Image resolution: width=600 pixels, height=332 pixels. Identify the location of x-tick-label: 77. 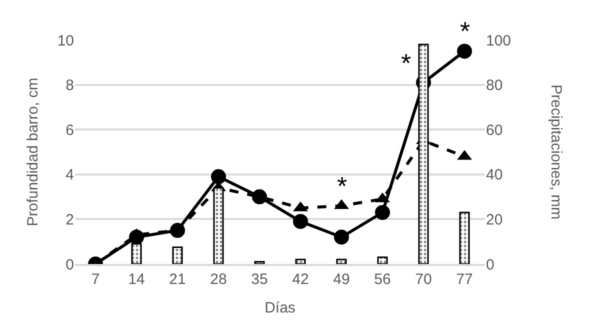
(464, 279).